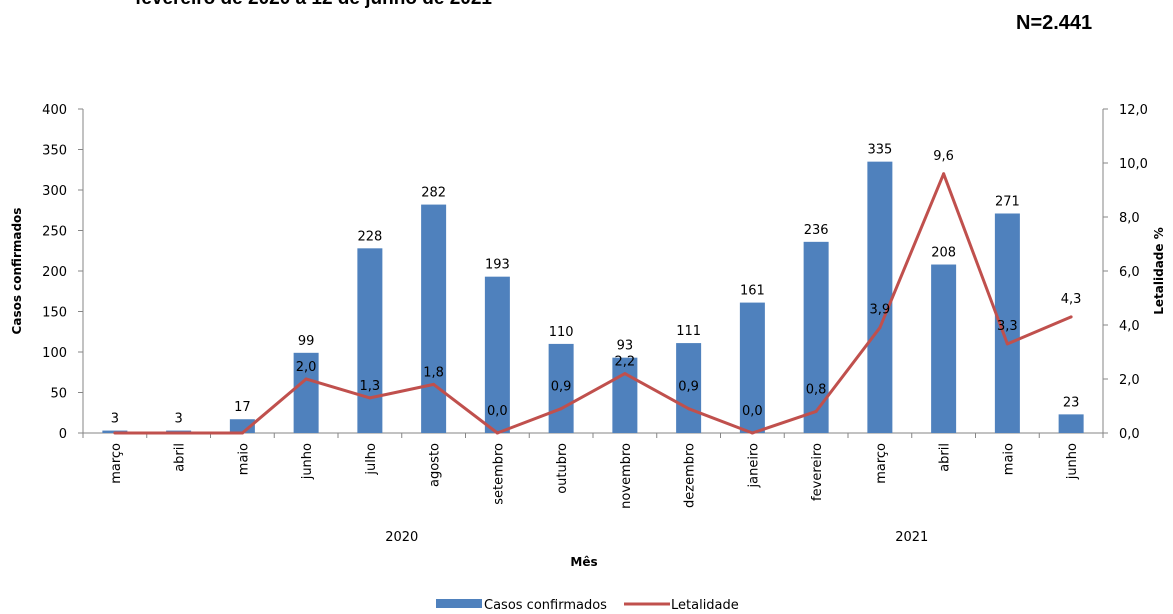  I want to click on right-tick-label: 2,0, so click(1129, 380).